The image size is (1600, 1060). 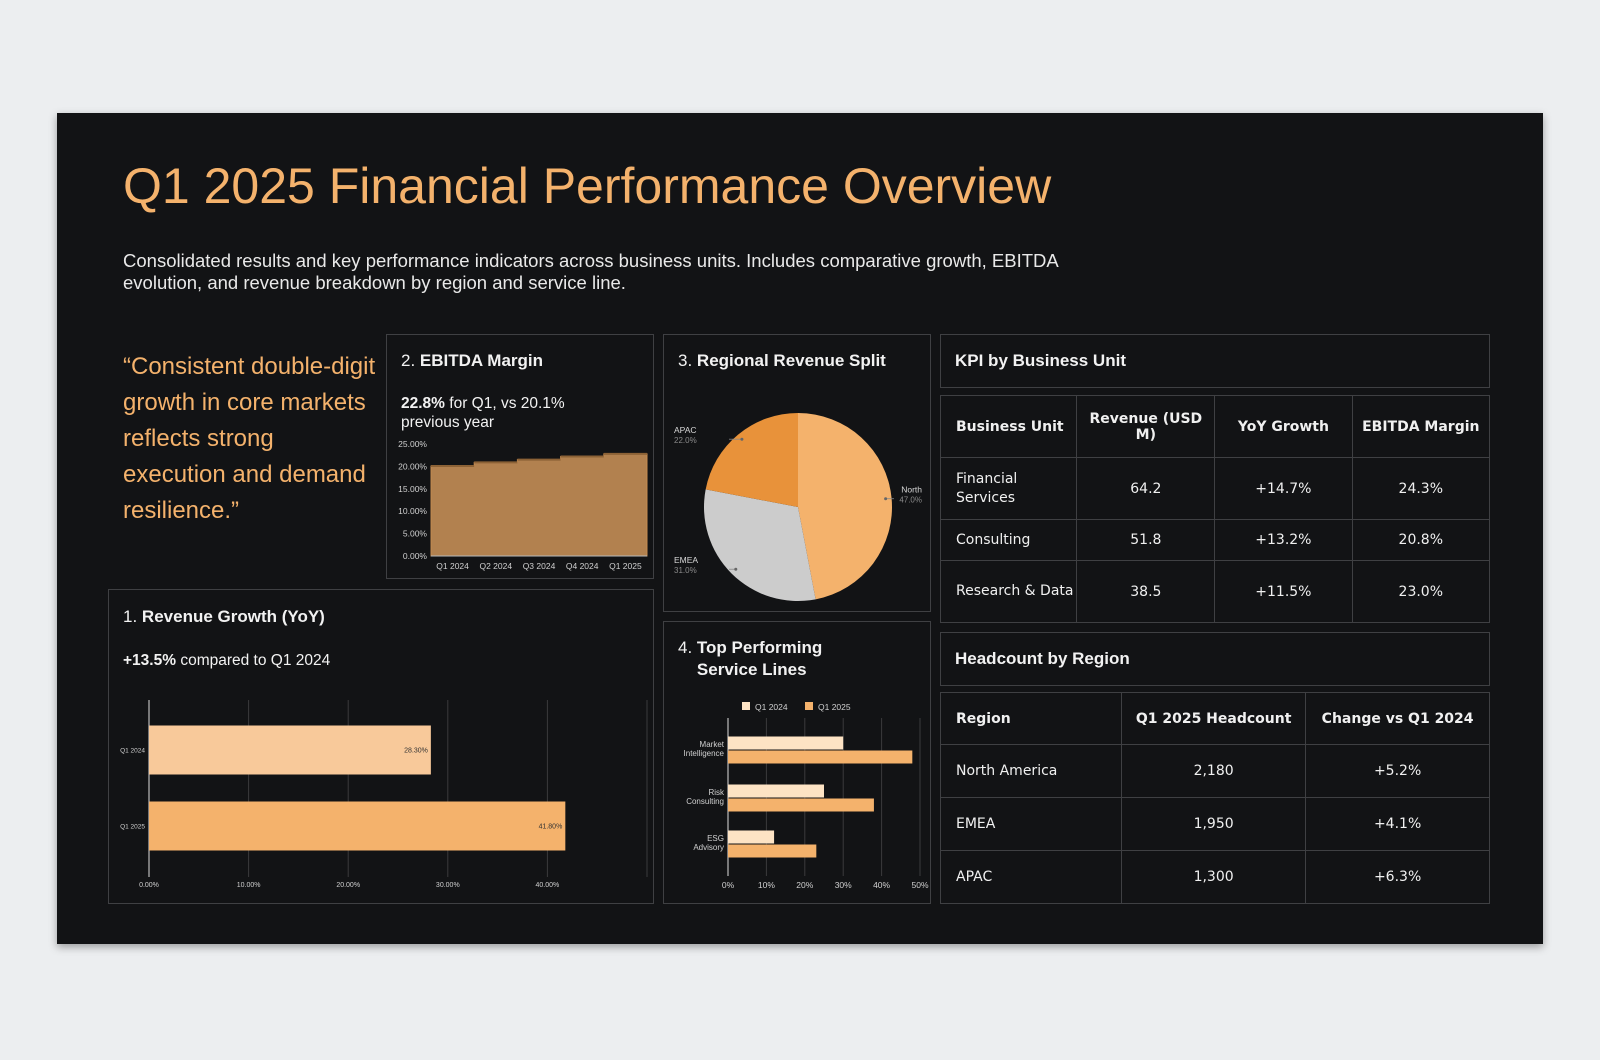 What do you see at coordinates (415, 534) in the screenshot?
I see `y-tick-label: 5.00%` at bounding box center [415, 534].